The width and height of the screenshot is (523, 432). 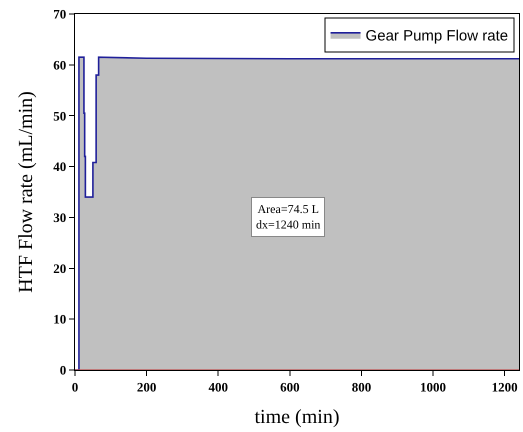 What do you see at coordinates (25, 192) in the screenshot?
I see `y-axis-title: HTF Flow rate (mL/min)` at bounding box center [25, 192].